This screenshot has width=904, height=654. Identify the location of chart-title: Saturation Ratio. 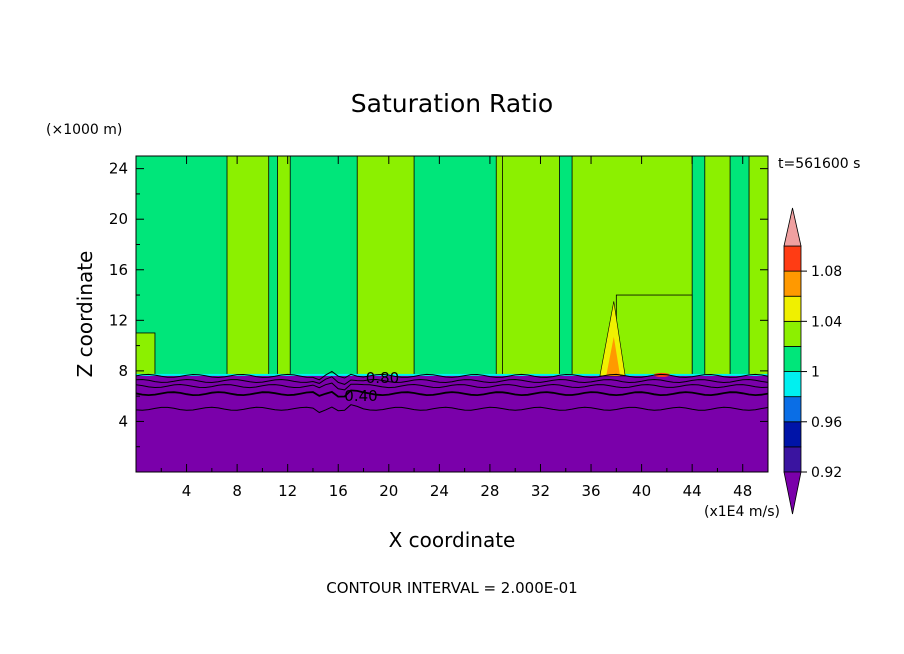
(452, 103).